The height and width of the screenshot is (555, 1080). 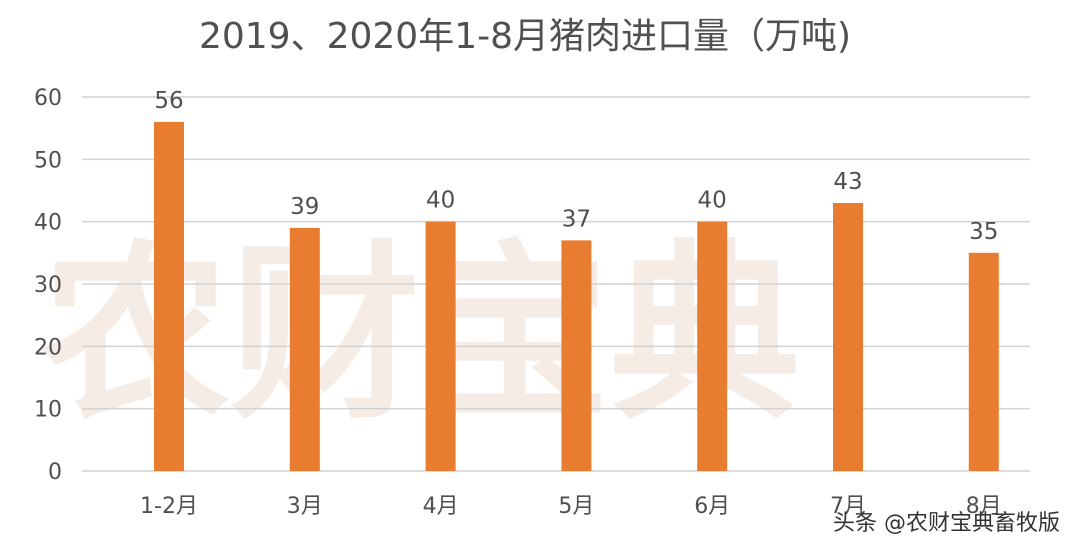 What do you see at coordinates (304, 207) in the screenshot?
I see `data-label: 39` at bounding box center [304, 207].